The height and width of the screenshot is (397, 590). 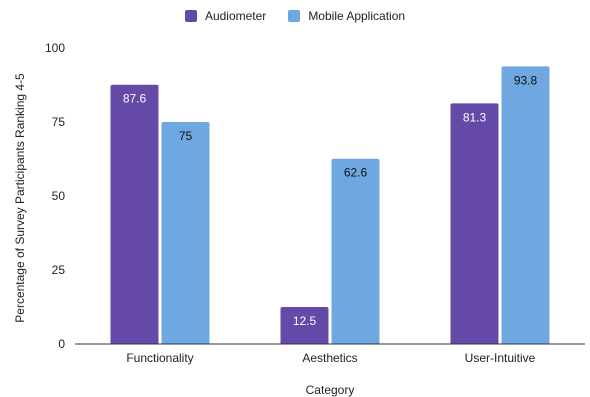 I want to click on bar-value-label: 81.3, so click(x=475, y=117).